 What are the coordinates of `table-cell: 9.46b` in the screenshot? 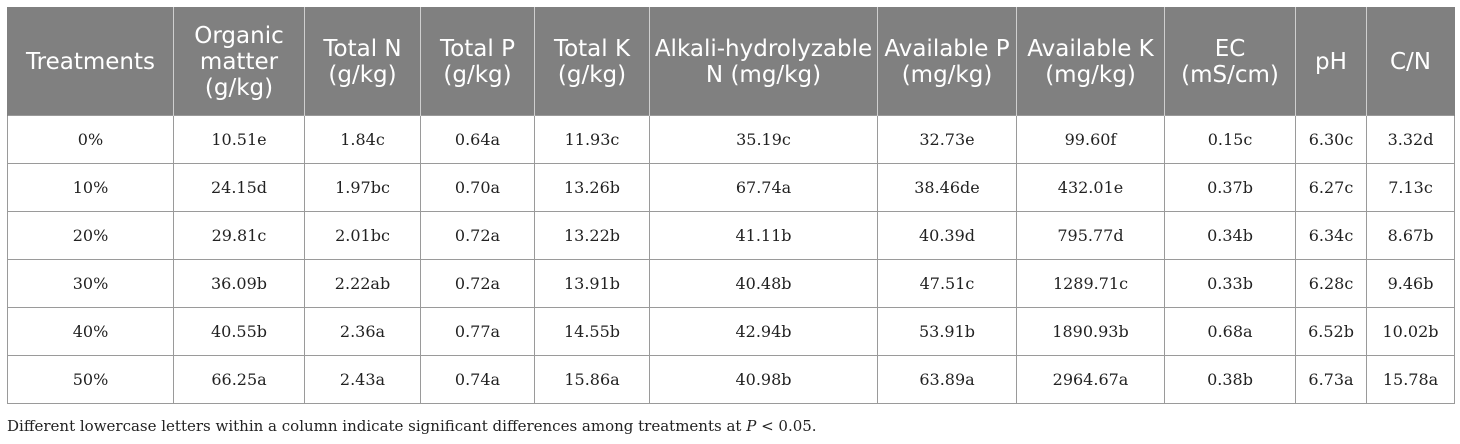 It's located at (1410, 283).